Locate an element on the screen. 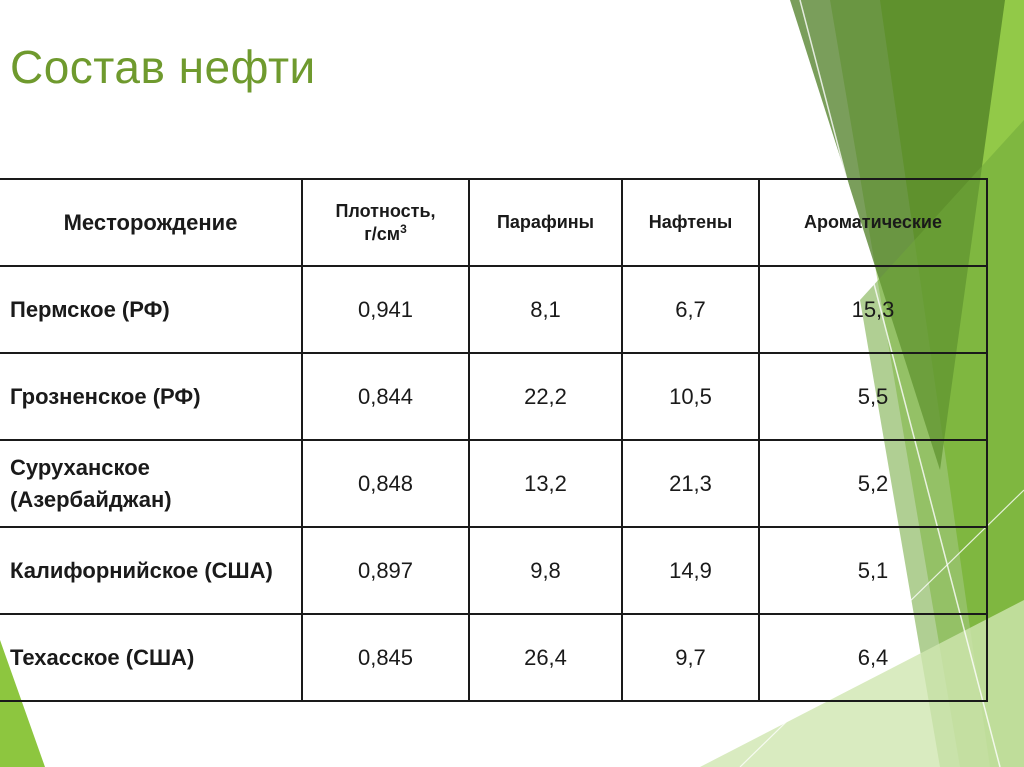  table-row: Калифорнийское (США) 0,897 9,8 14,9 5,1 is located at coordinates (494, 570).